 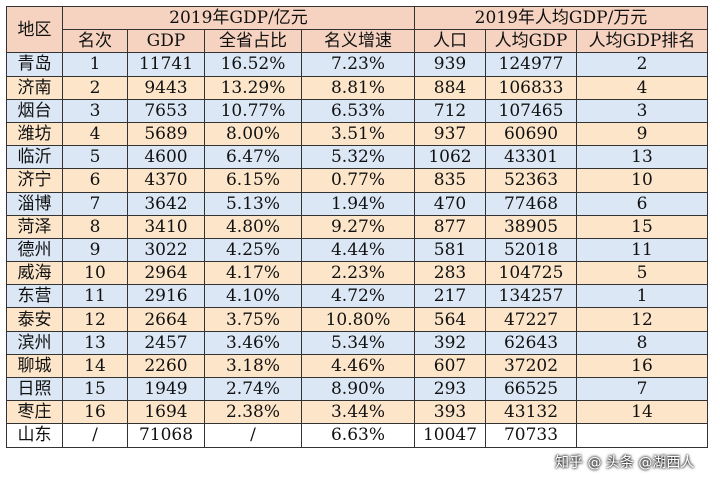 What do you see at coordinates (34, 226) in the screenshot?
I see `cell-city: 菏泽` at bounding box center [34, 226].